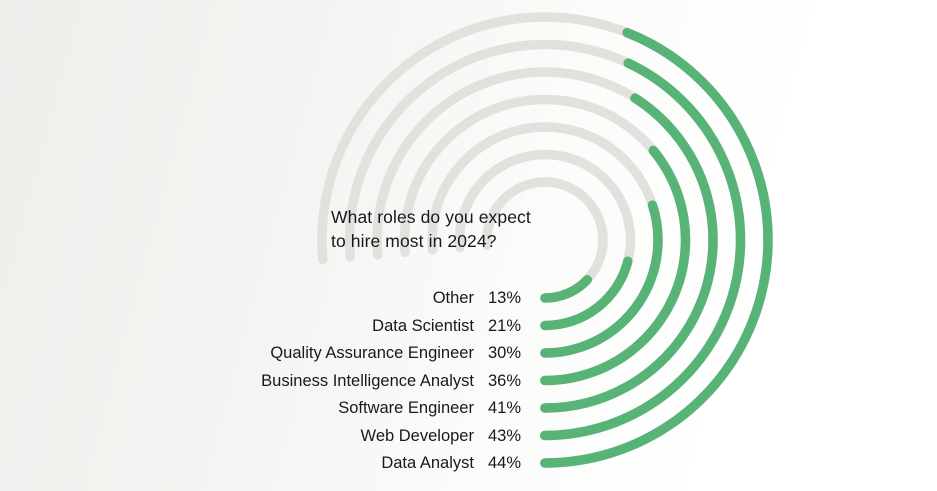 Image resolution: width=937 pixels, height=491 pixels. I want to click on role-value: 21%, so click(504, 325).